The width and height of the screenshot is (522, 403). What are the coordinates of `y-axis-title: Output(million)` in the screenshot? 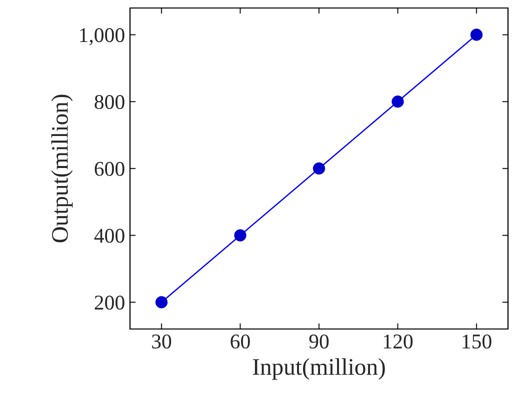 It's located at (62, 168).